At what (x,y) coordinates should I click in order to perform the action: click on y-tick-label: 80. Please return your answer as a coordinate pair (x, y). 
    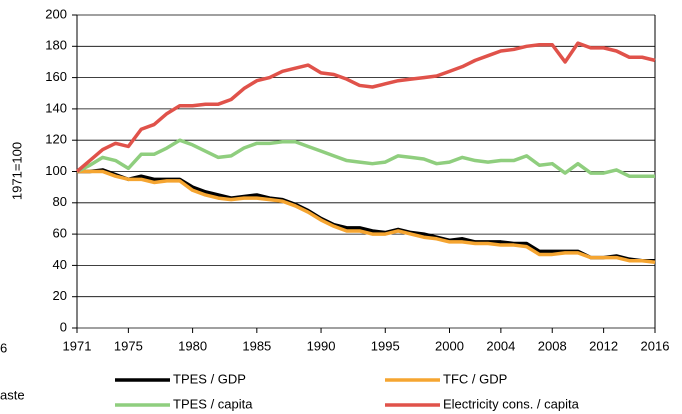
    Looking at the image, I should click on (60, 201).